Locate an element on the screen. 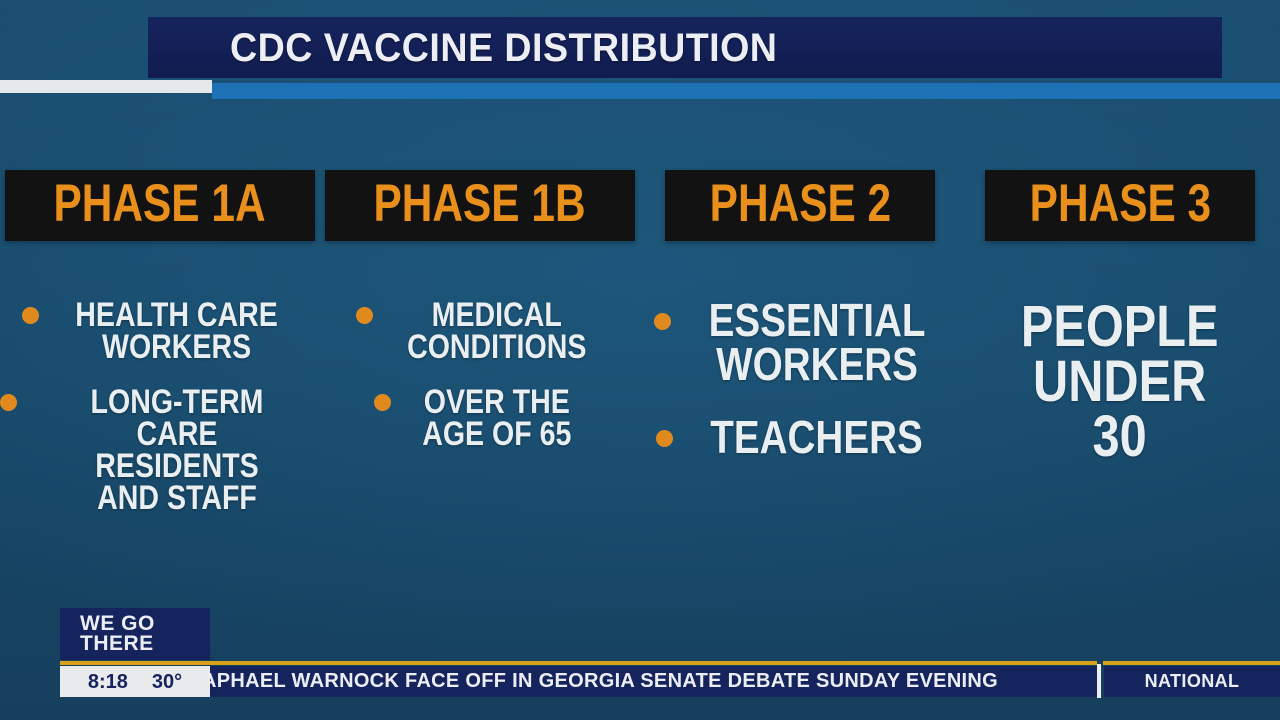 The width and height of the screenshot is (1280, 720). list-item-label: PEOPLE UNDER 30 is located at coordinates (1120, 382).